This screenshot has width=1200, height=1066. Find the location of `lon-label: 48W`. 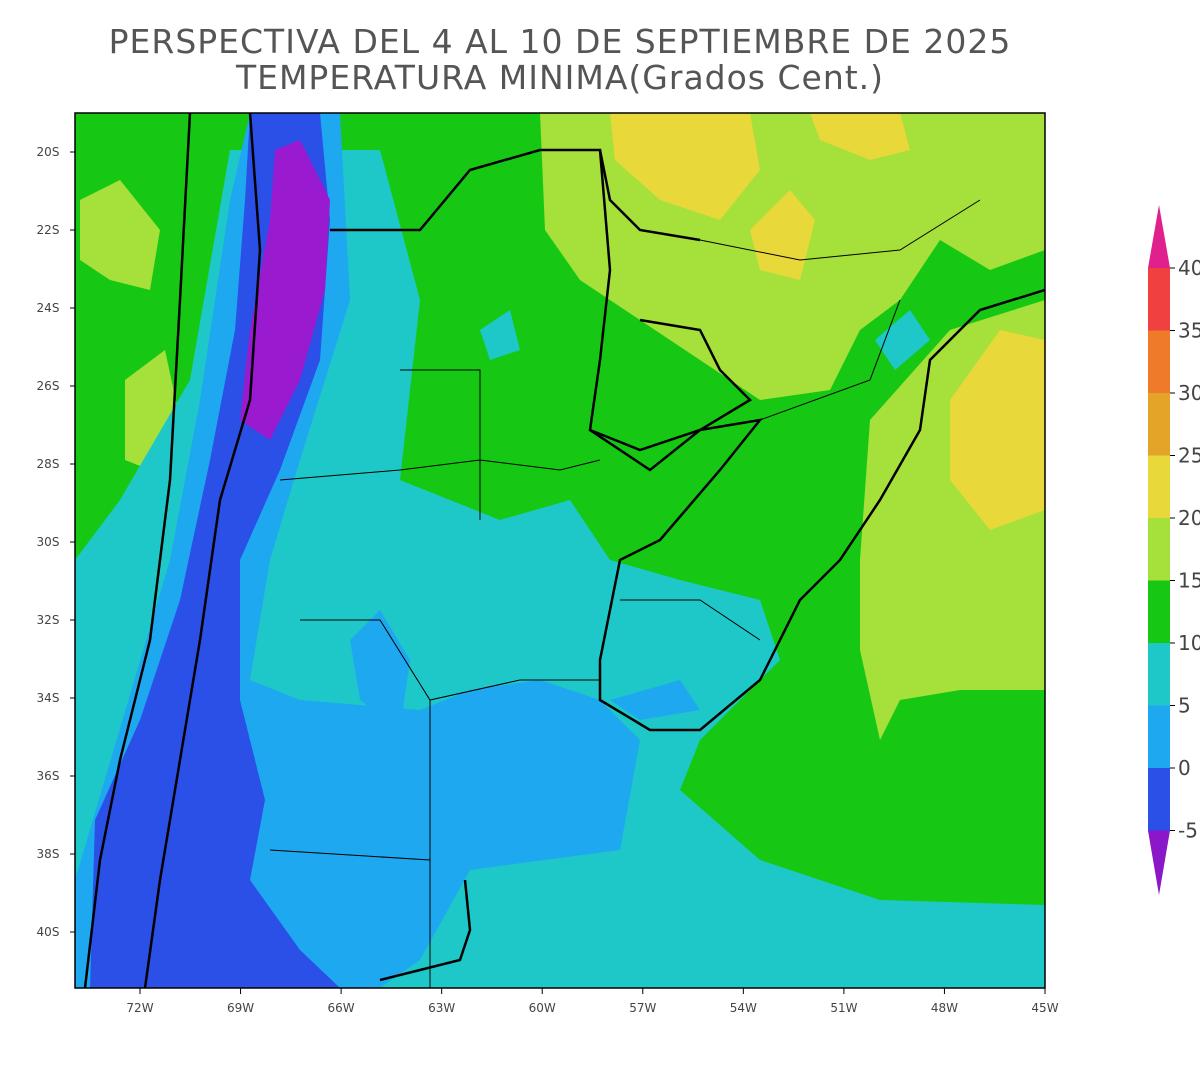

lon-label: 48W is located at coordinates (944, 1008).